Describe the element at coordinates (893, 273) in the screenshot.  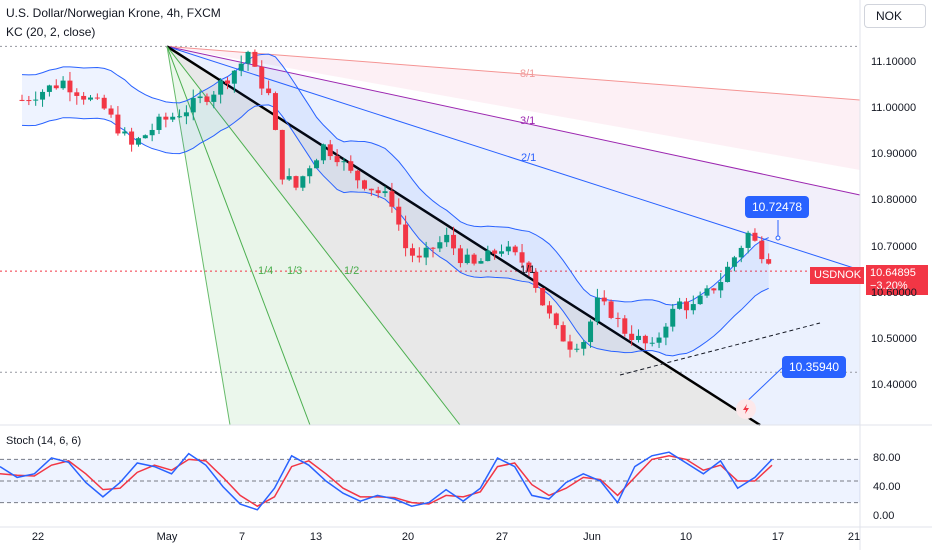
I see `last-price: 10.64895` at that location.